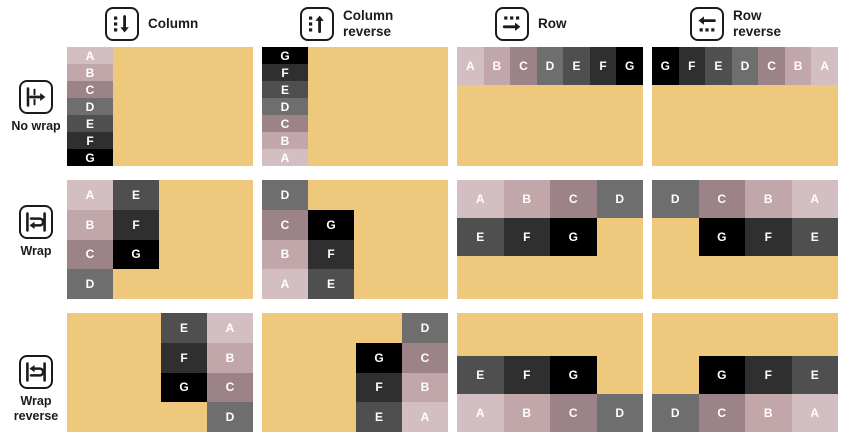 This screenshot has width=850, height=448. What do you see at coordinates (346, 24) in the screenshot?
I see `column-header-column-reverse: Column reverse` at bounding box center [346, 24].